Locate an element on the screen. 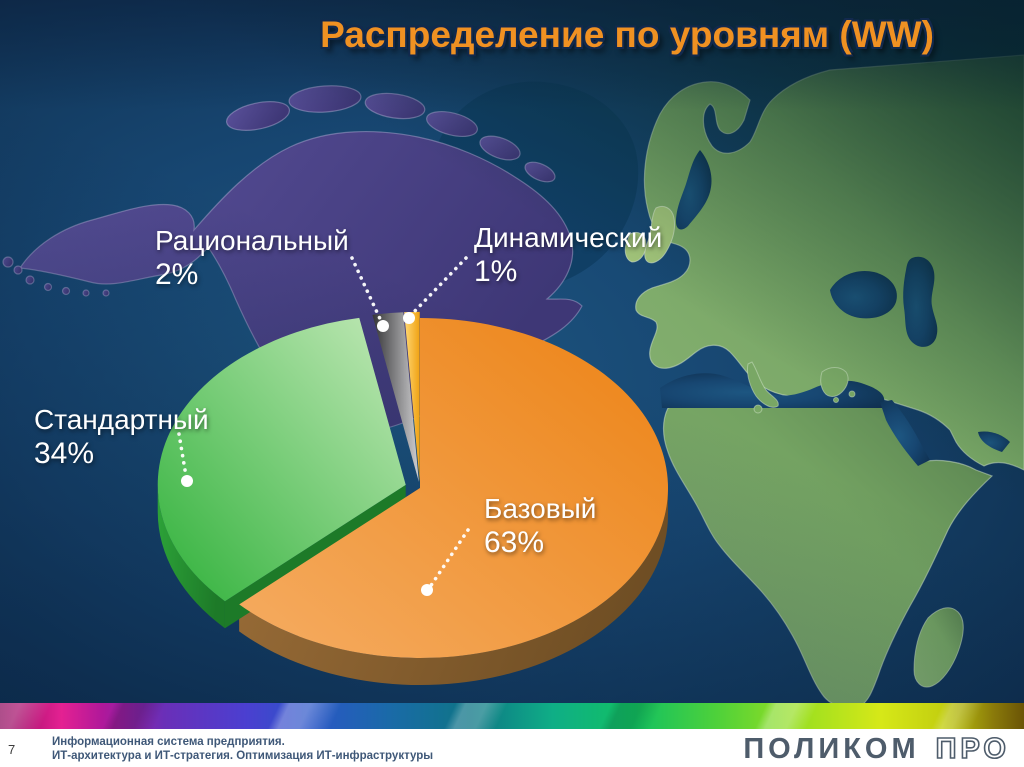 Image resolution: width=1024 pixels, height=767 pixels. pie-label-basic-name: Базовый is located at coordinates (540, 508).